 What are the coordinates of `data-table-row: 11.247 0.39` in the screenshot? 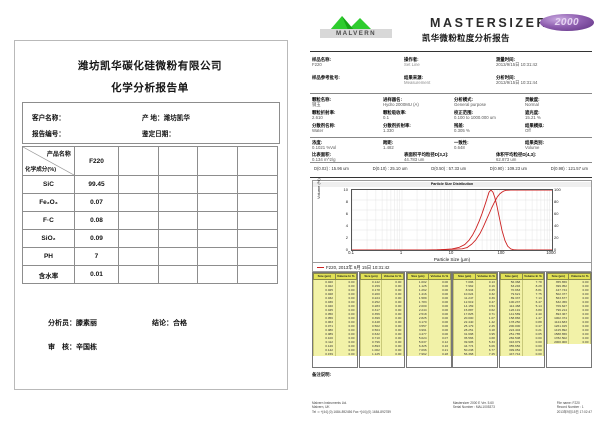 It's located at (475, 298).